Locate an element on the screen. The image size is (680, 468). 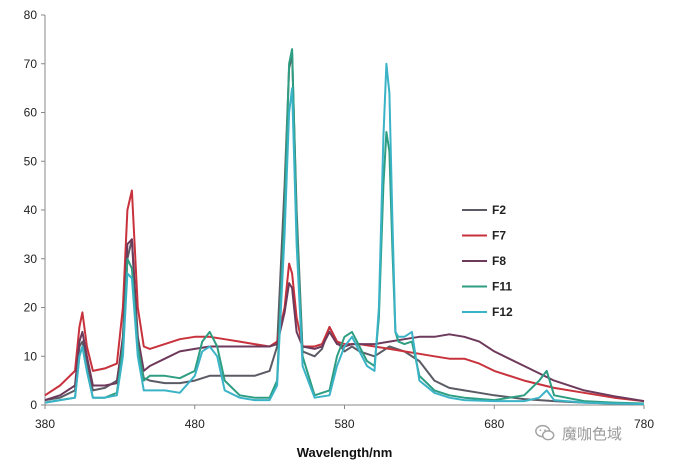
watermark-text: 魔咖色域 is located at coordinates (592, 433).